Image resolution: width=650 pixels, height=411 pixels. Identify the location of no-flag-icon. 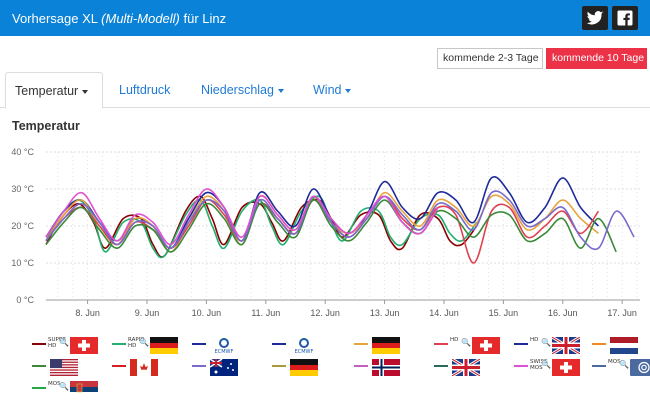
(386, 367).